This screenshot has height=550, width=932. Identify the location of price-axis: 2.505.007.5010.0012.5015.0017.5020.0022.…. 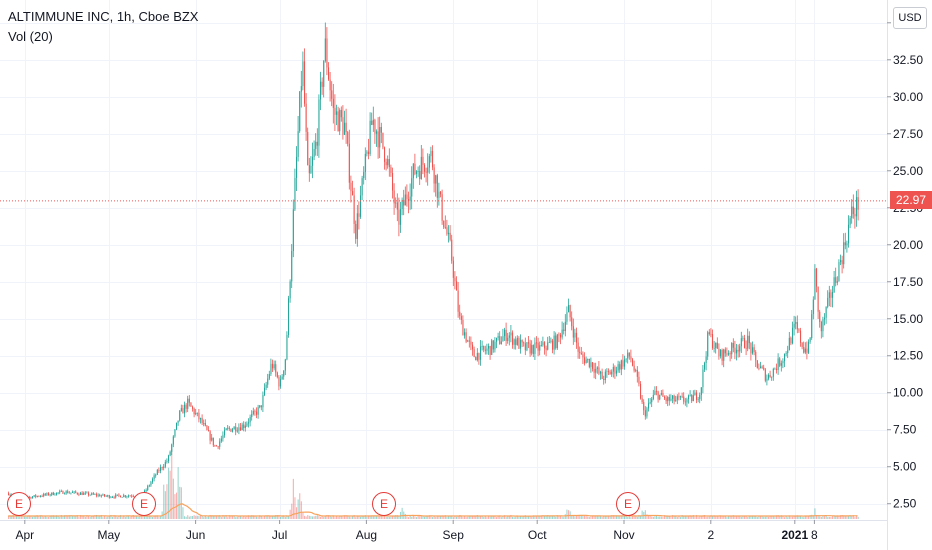
(905, 263).